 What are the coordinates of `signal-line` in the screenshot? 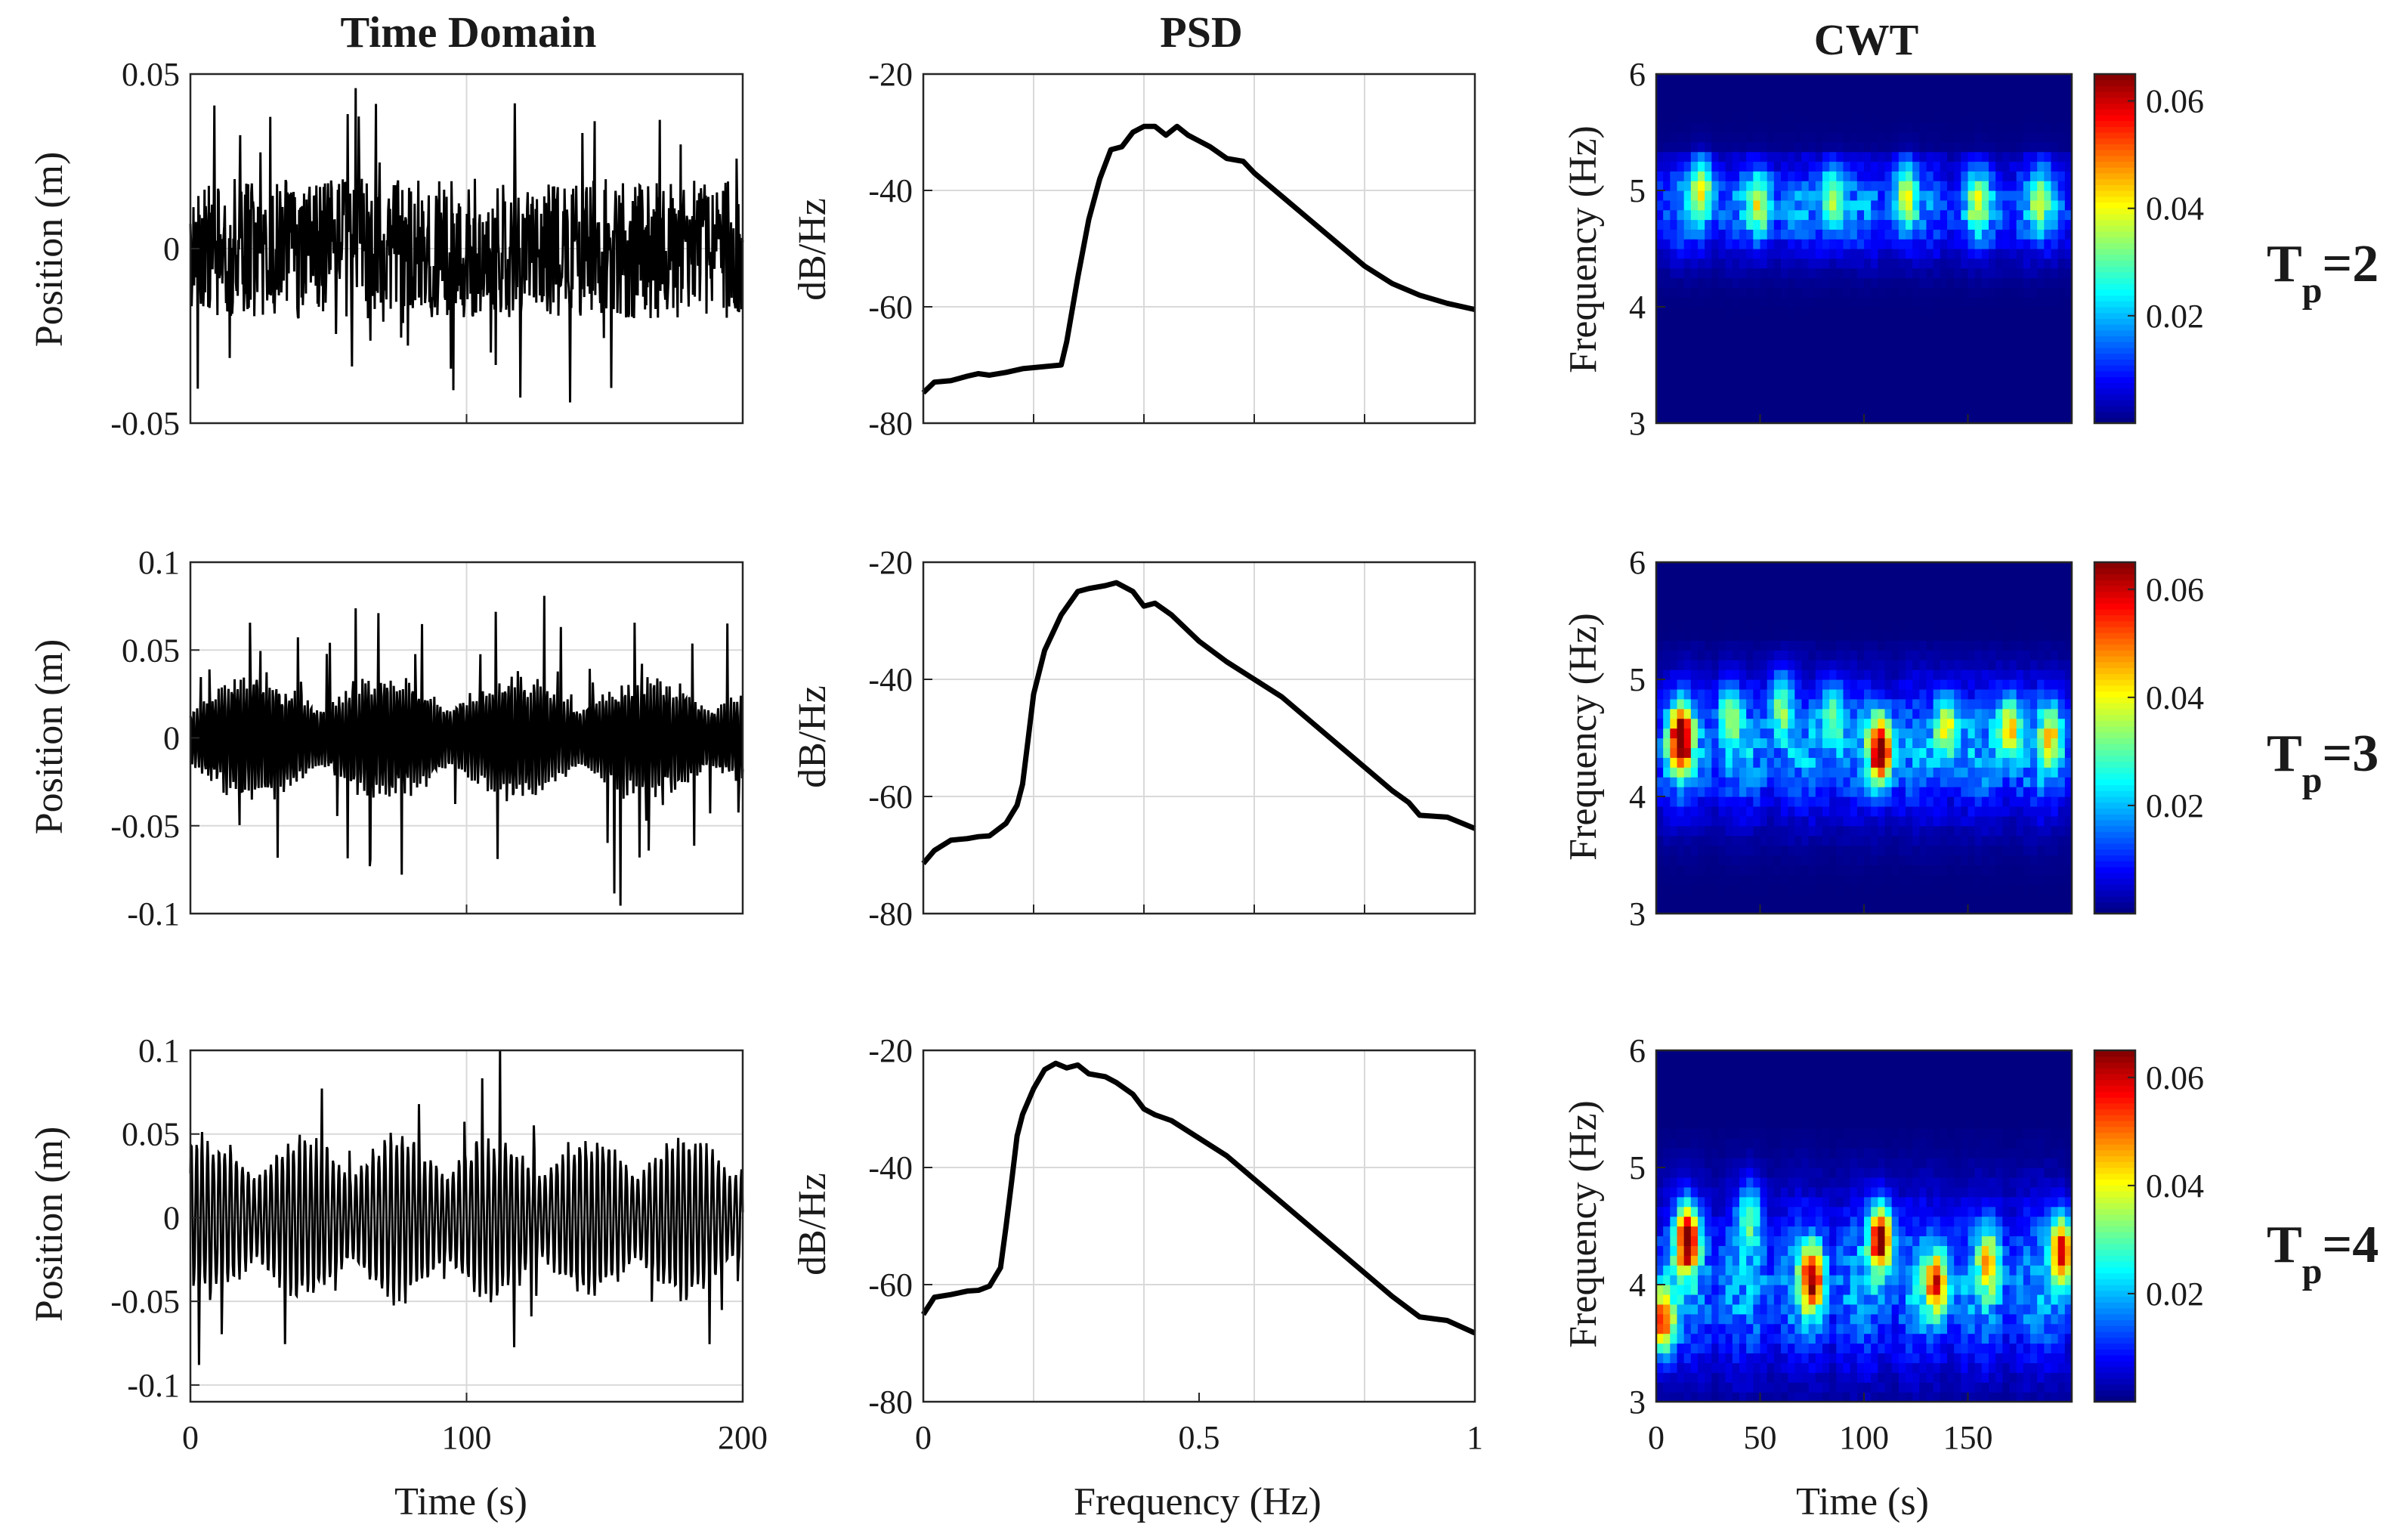 It's located at (466, 246).